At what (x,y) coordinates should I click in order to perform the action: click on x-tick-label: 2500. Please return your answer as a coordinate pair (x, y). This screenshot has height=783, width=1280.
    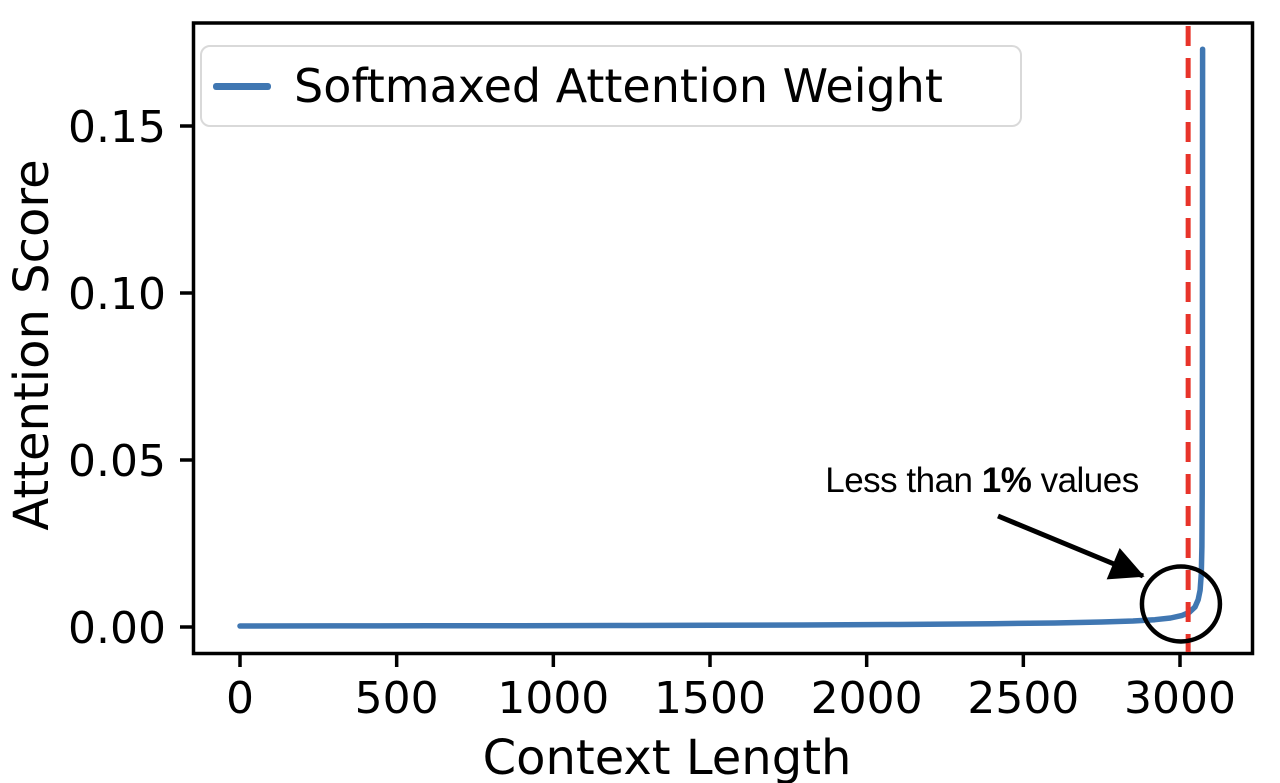
    Looking at the image, I should click on (1023, 698).